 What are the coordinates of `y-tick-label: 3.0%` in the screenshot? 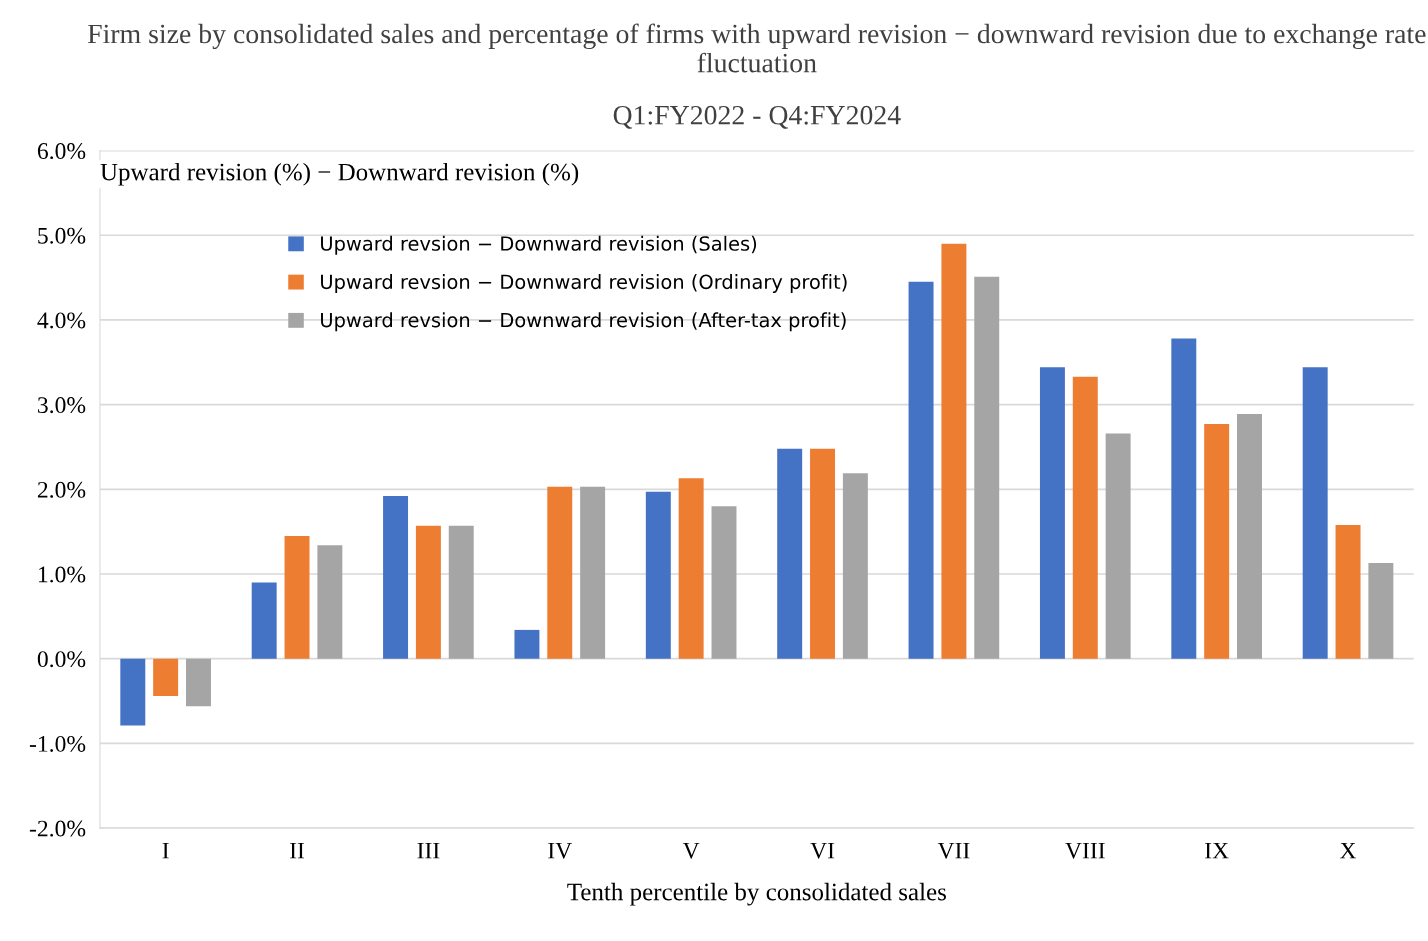 It's located at (62, 405).